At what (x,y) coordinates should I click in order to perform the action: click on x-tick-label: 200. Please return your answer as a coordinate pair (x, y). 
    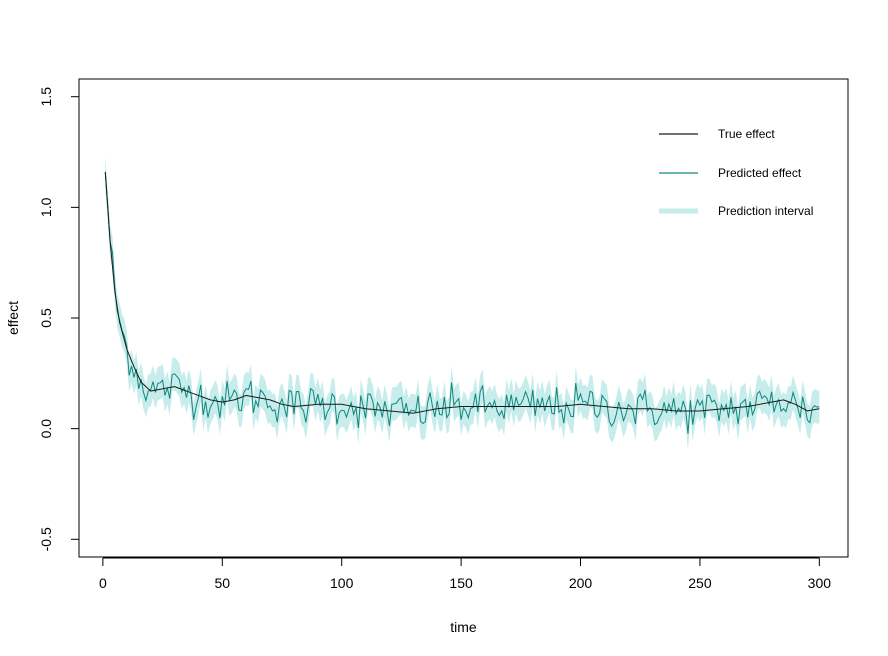
    Looking at the image, I should click on (581, 583).